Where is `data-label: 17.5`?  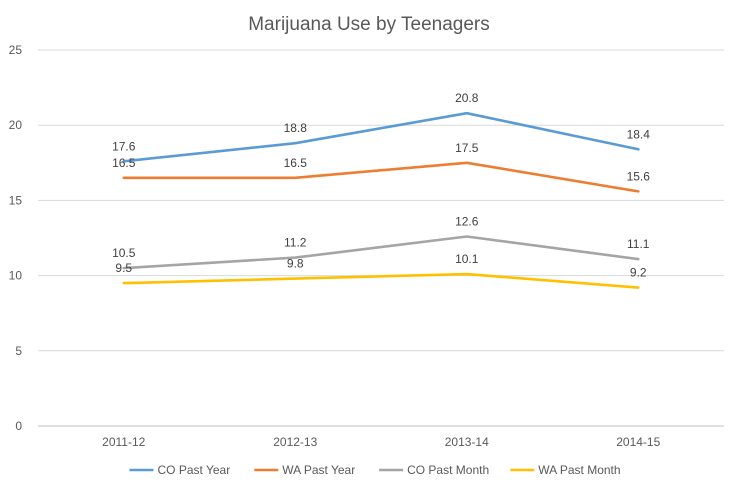 data-label: 17.5 is located at coordinates (467, 148).